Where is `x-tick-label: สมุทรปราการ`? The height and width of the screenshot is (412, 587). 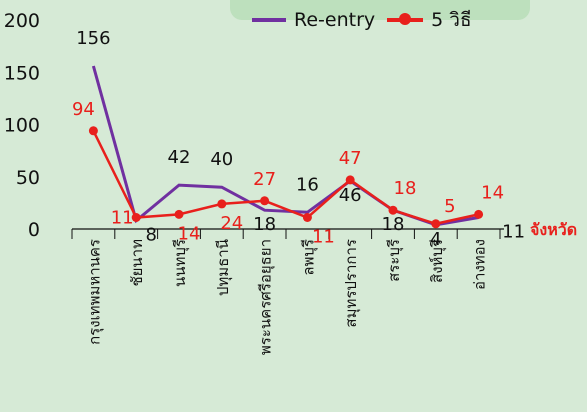 x-tick-label: สมุทรปราการ is located at coordinates (351, 283).